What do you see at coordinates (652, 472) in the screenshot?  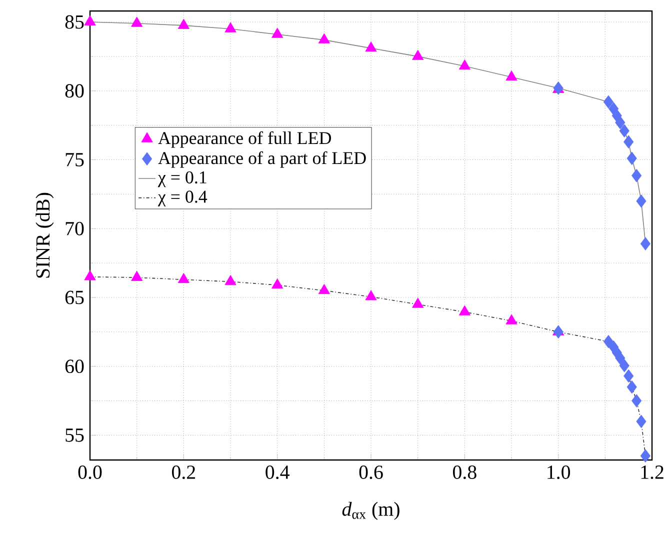 I see `x-tick-label: 1.2` at bounding box center [652, 472].